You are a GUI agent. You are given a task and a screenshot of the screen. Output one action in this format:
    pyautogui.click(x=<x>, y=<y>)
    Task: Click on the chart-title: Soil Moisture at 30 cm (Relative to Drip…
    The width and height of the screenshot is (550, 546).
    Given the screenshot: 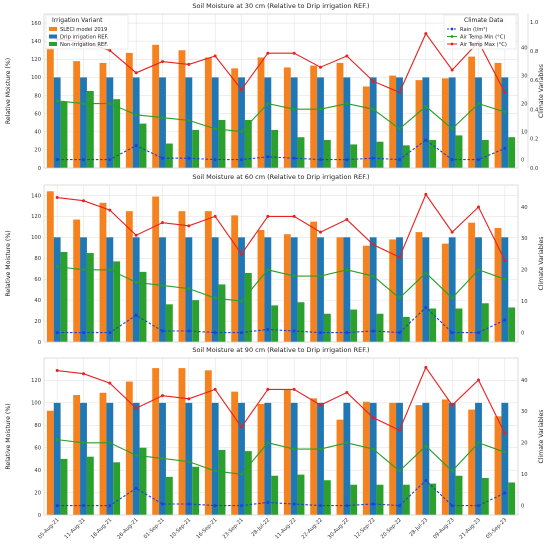 What is the action you would take?
    pyautogui.click(x=280, y=6)
    